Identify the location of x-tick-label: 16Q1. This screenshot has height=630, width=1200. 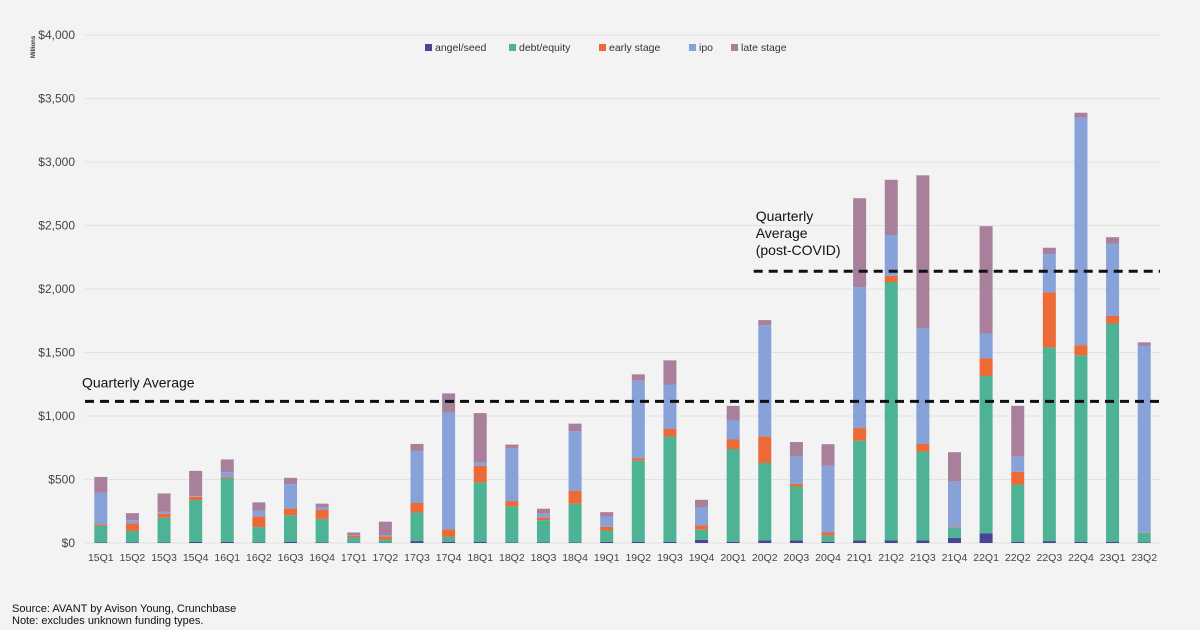
(227, 558).